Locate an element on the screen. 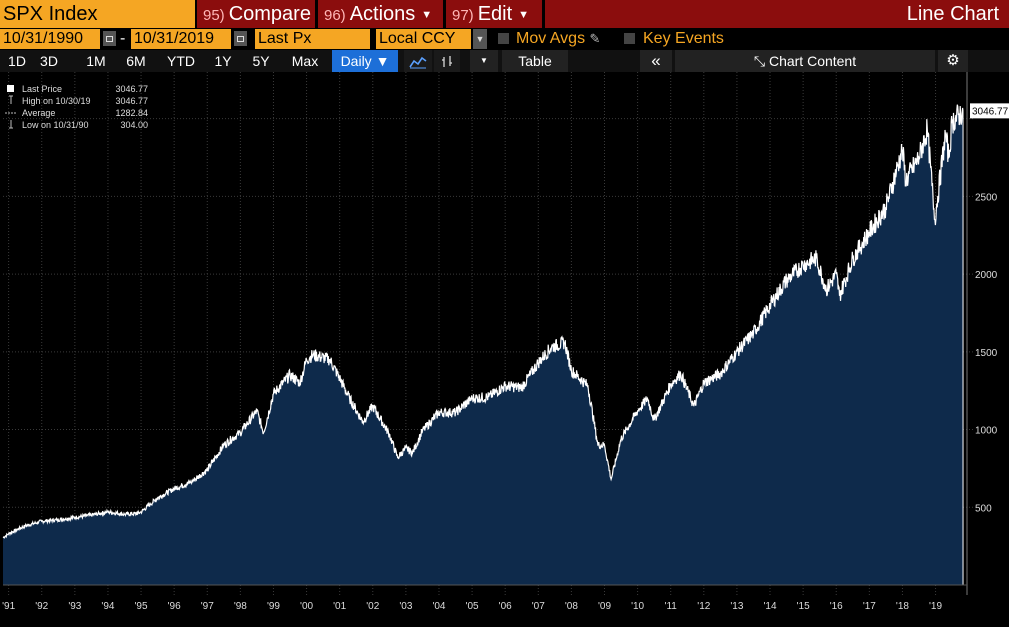 The height and width of the screenshot is (627, 1009). compare-button: 95) Compare is located at coordinates (256, 14).